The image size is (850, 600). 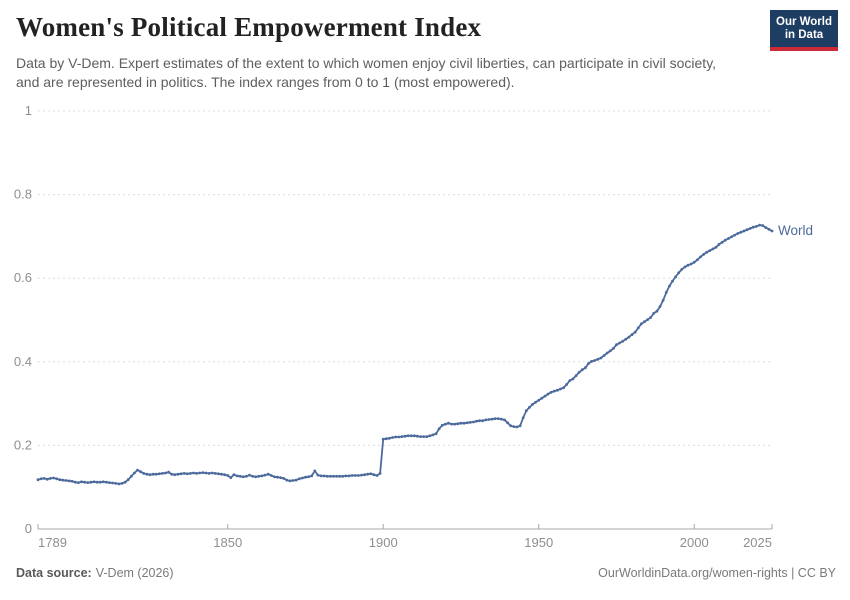 I want to click on x-axis-tick-label: 1900, so click(x=383, y=542).